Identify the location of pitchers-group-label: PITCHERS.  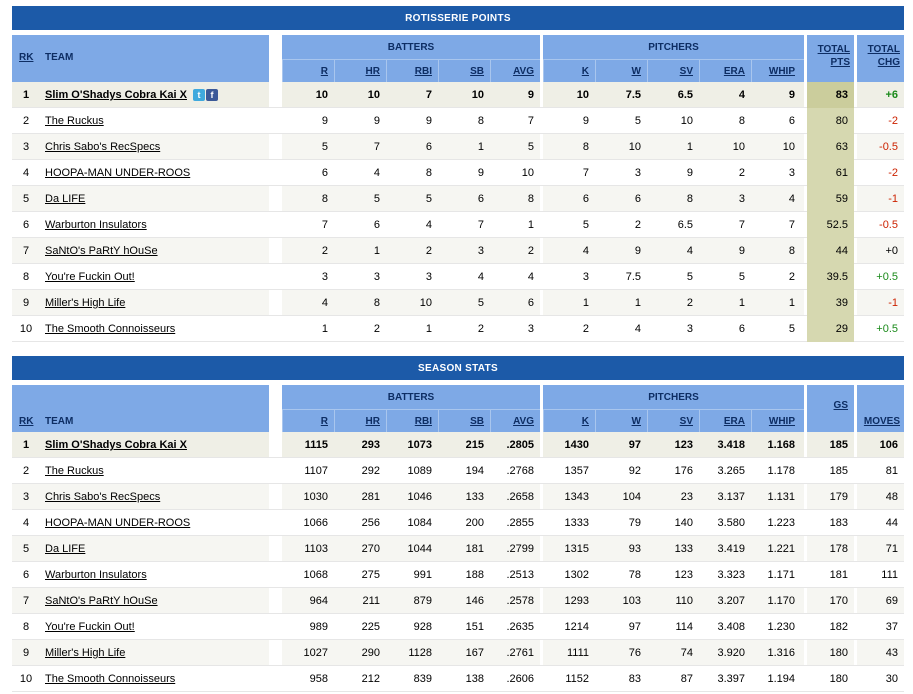
(673, 397).